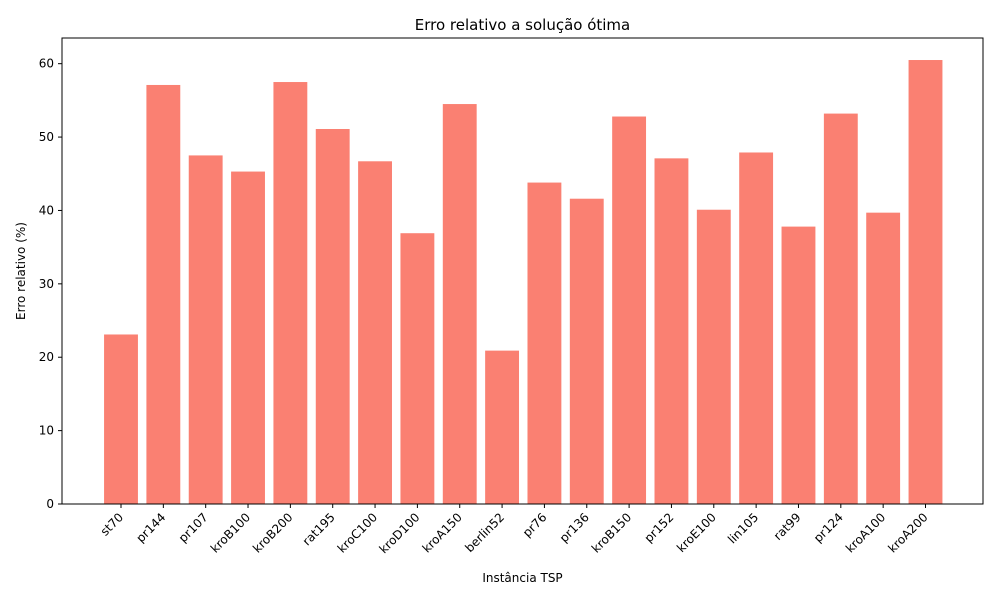 Image resolution: width=1000 pixels, height=600 pixels. What do you see at coordinates (193, 527) in the screenshot?
I see `x-tick-label: pr107` at bounding box center [193, 527].